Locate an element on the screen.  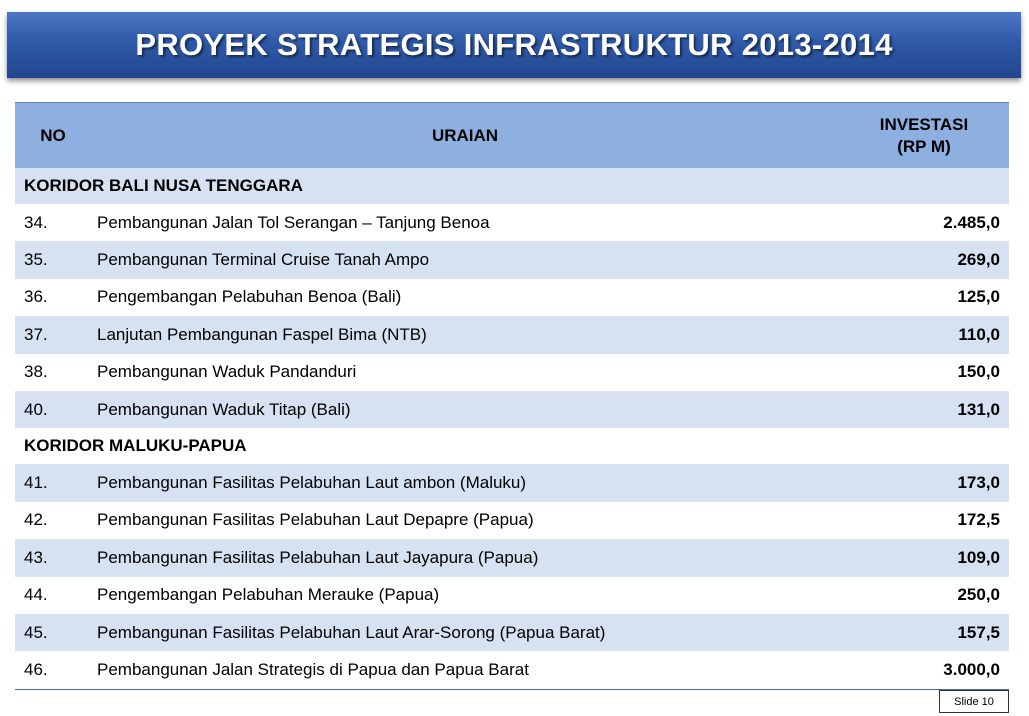
row-uraian: Pembangunan Waduk Titap (Bali) is located at coordinates (224, 409).